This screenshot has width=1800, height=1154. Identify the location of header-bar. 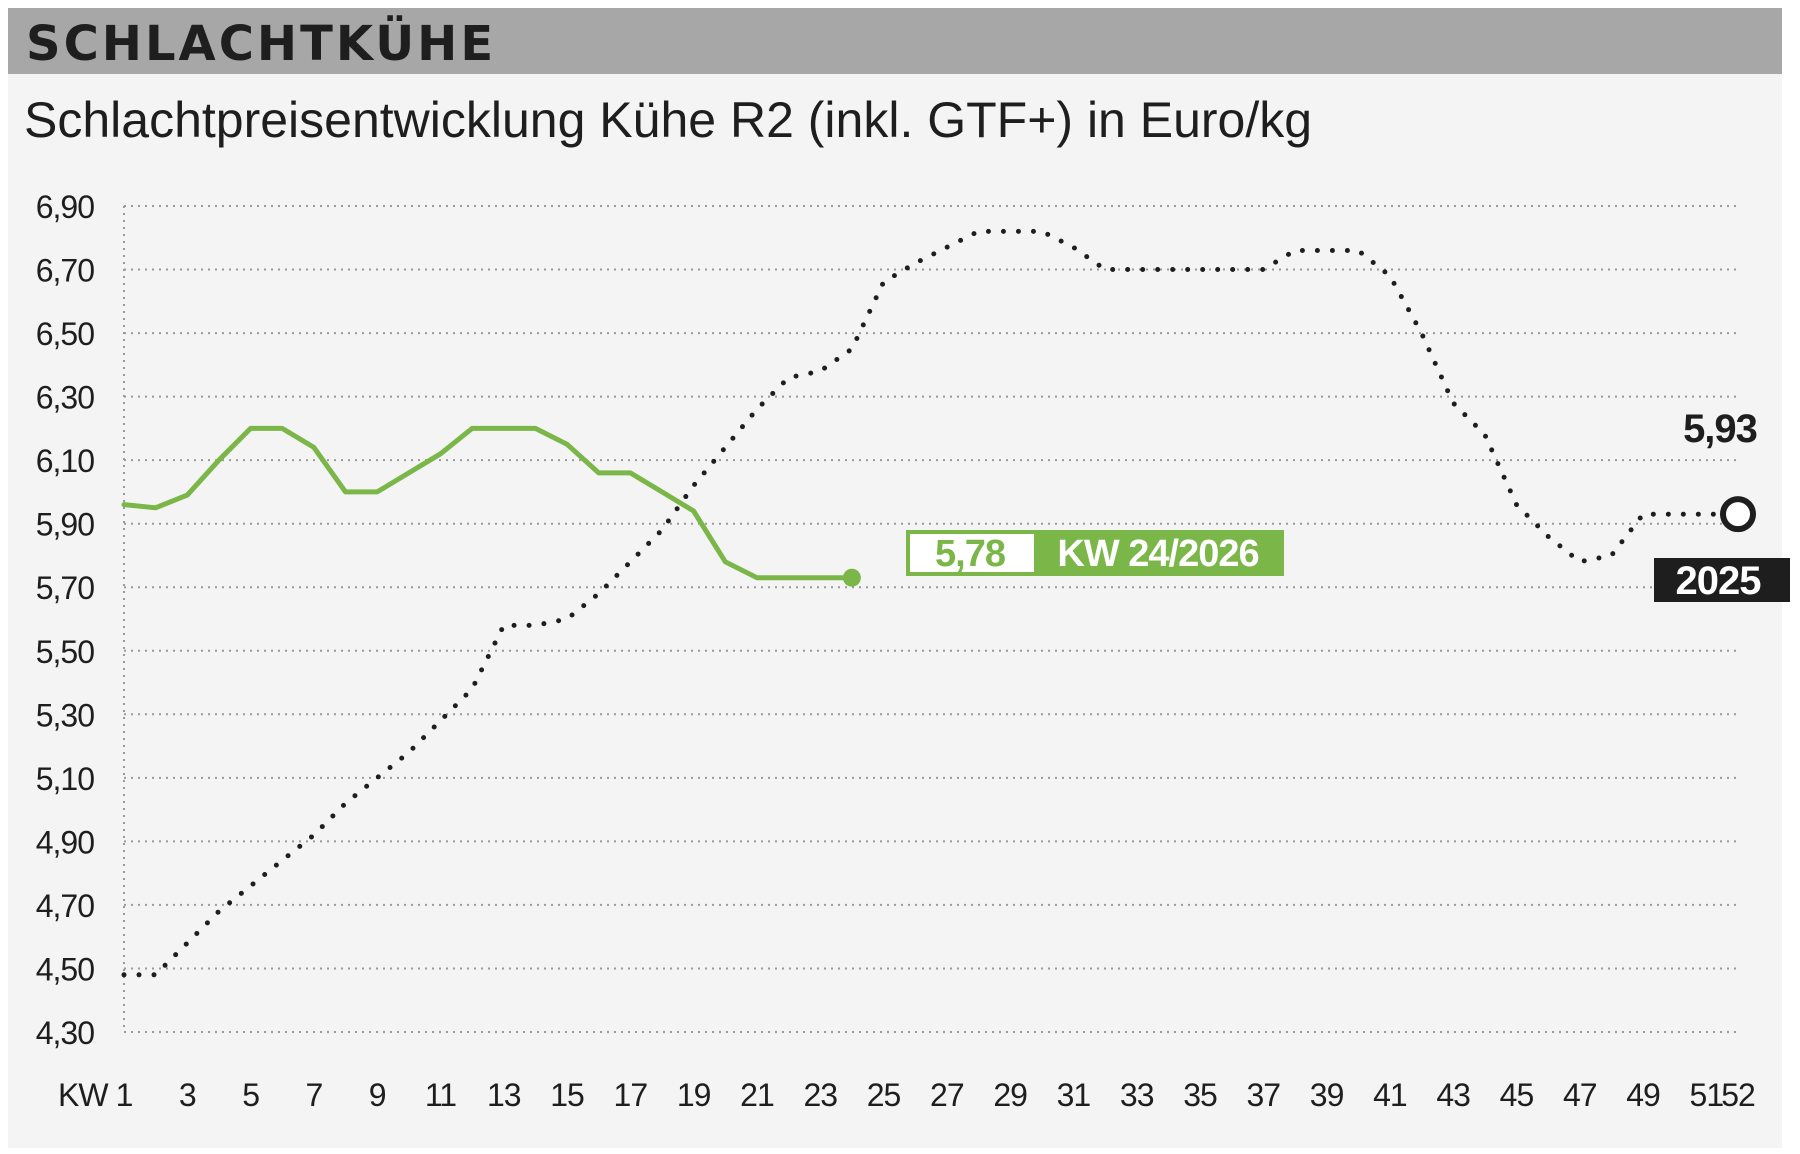
(895, 41).